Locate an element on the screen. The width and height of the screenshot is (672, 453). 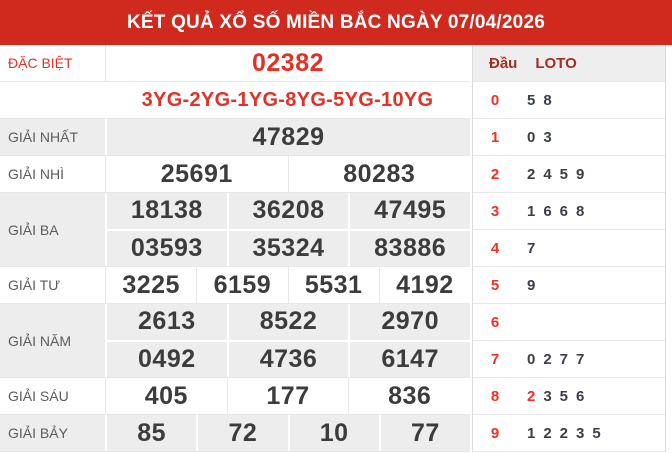
prize-value: 35324 is located at coordinates (287, 248).